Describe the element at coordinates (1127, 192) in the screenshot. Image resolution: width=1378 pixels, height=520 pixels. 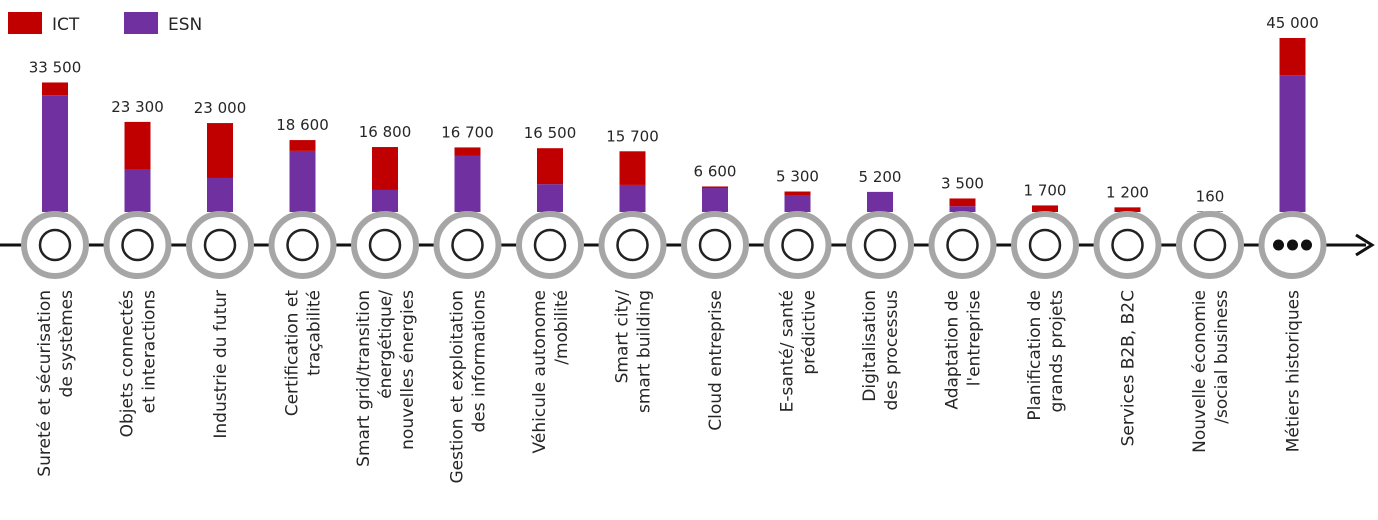
I see `total-label: 1 200` at that location.